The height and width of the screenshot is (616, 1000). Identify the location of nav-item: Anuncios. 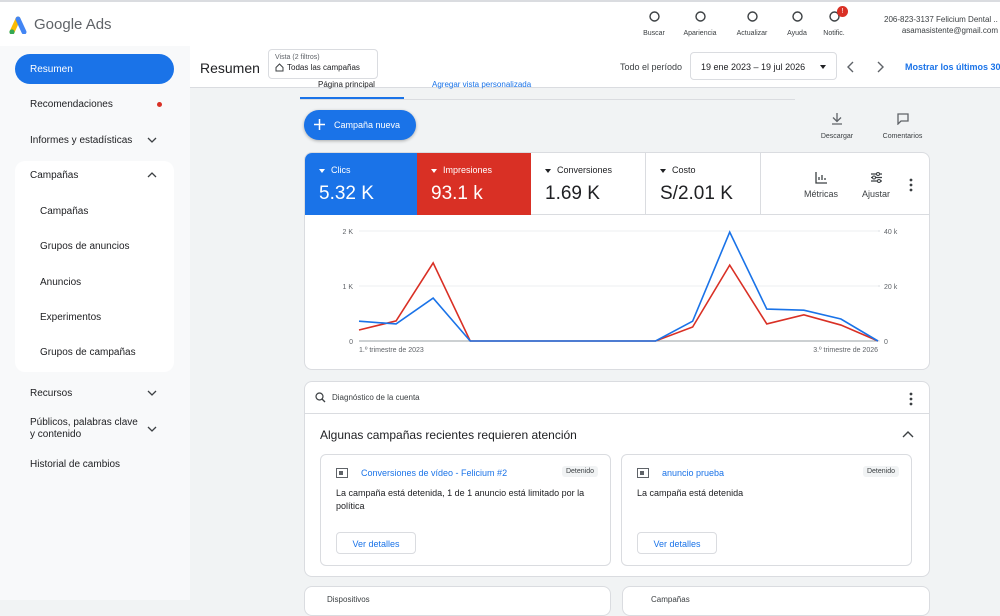
(61, 282).